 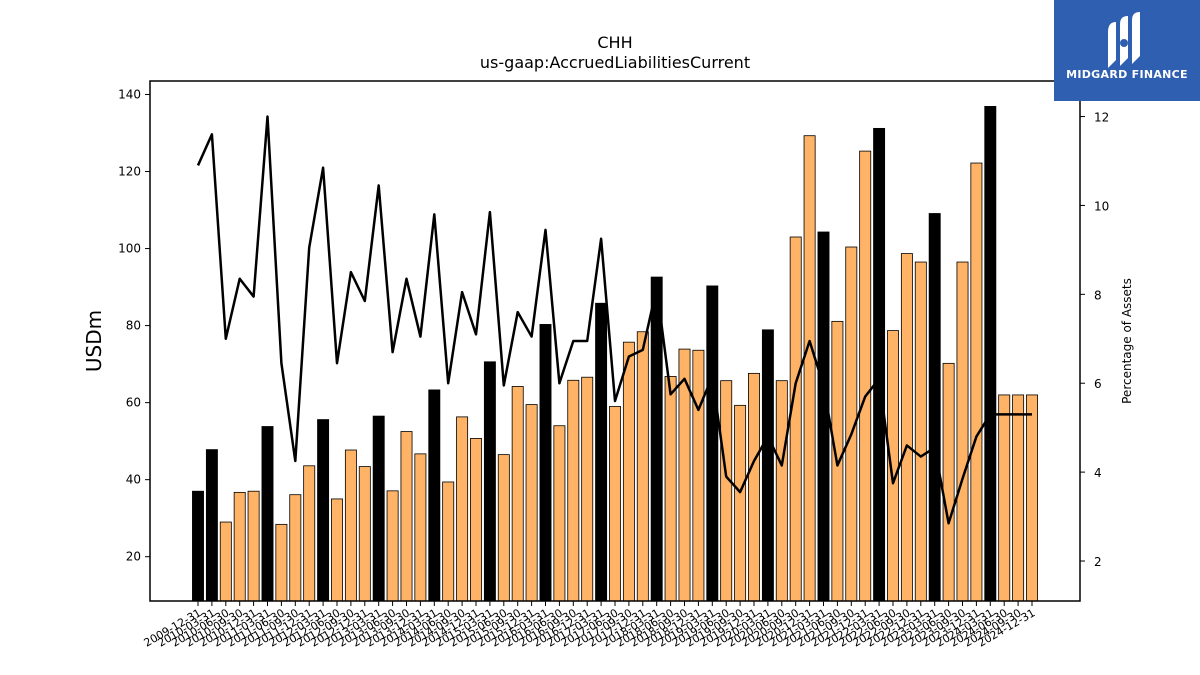 What do you see at coordinates (129, 249) in the screenshot?
I see `y-tick-label: 100` at bounding box center [129, 249].